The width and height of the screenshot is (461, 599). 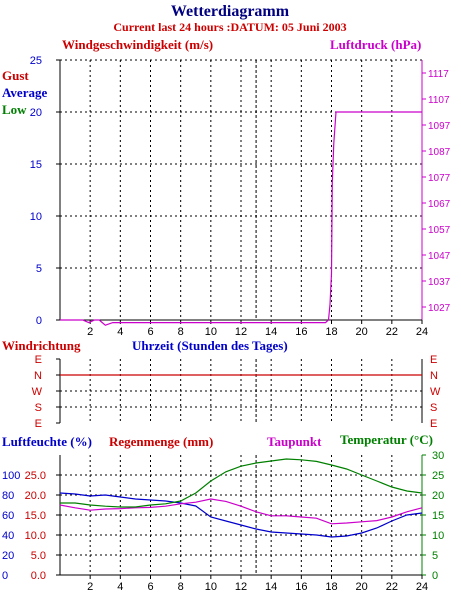 What do you see at coordinates (439, 178) in the screenshot?
I see `pressure-y-tick-label: 1077` at bounding box center [439, 178].